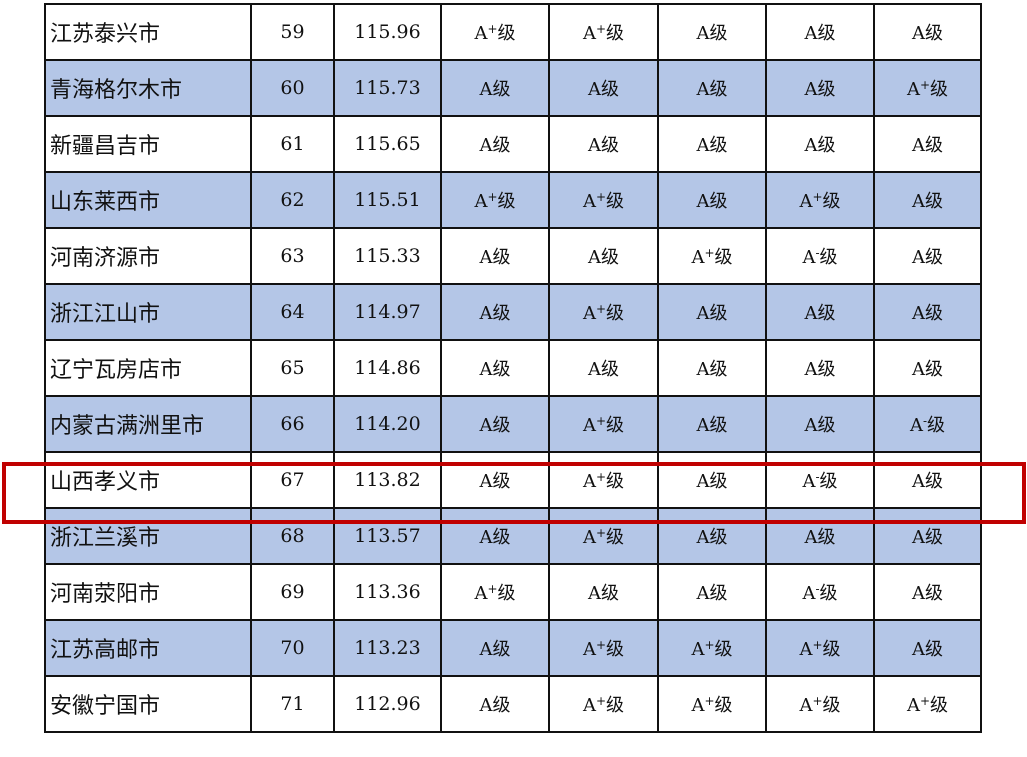 This screenshot has width=1027, height=757. I want to click on table-row: 山东莱西市 62 115.51 A+级 A+级 A级 A+级 A级, so click(513, 200).